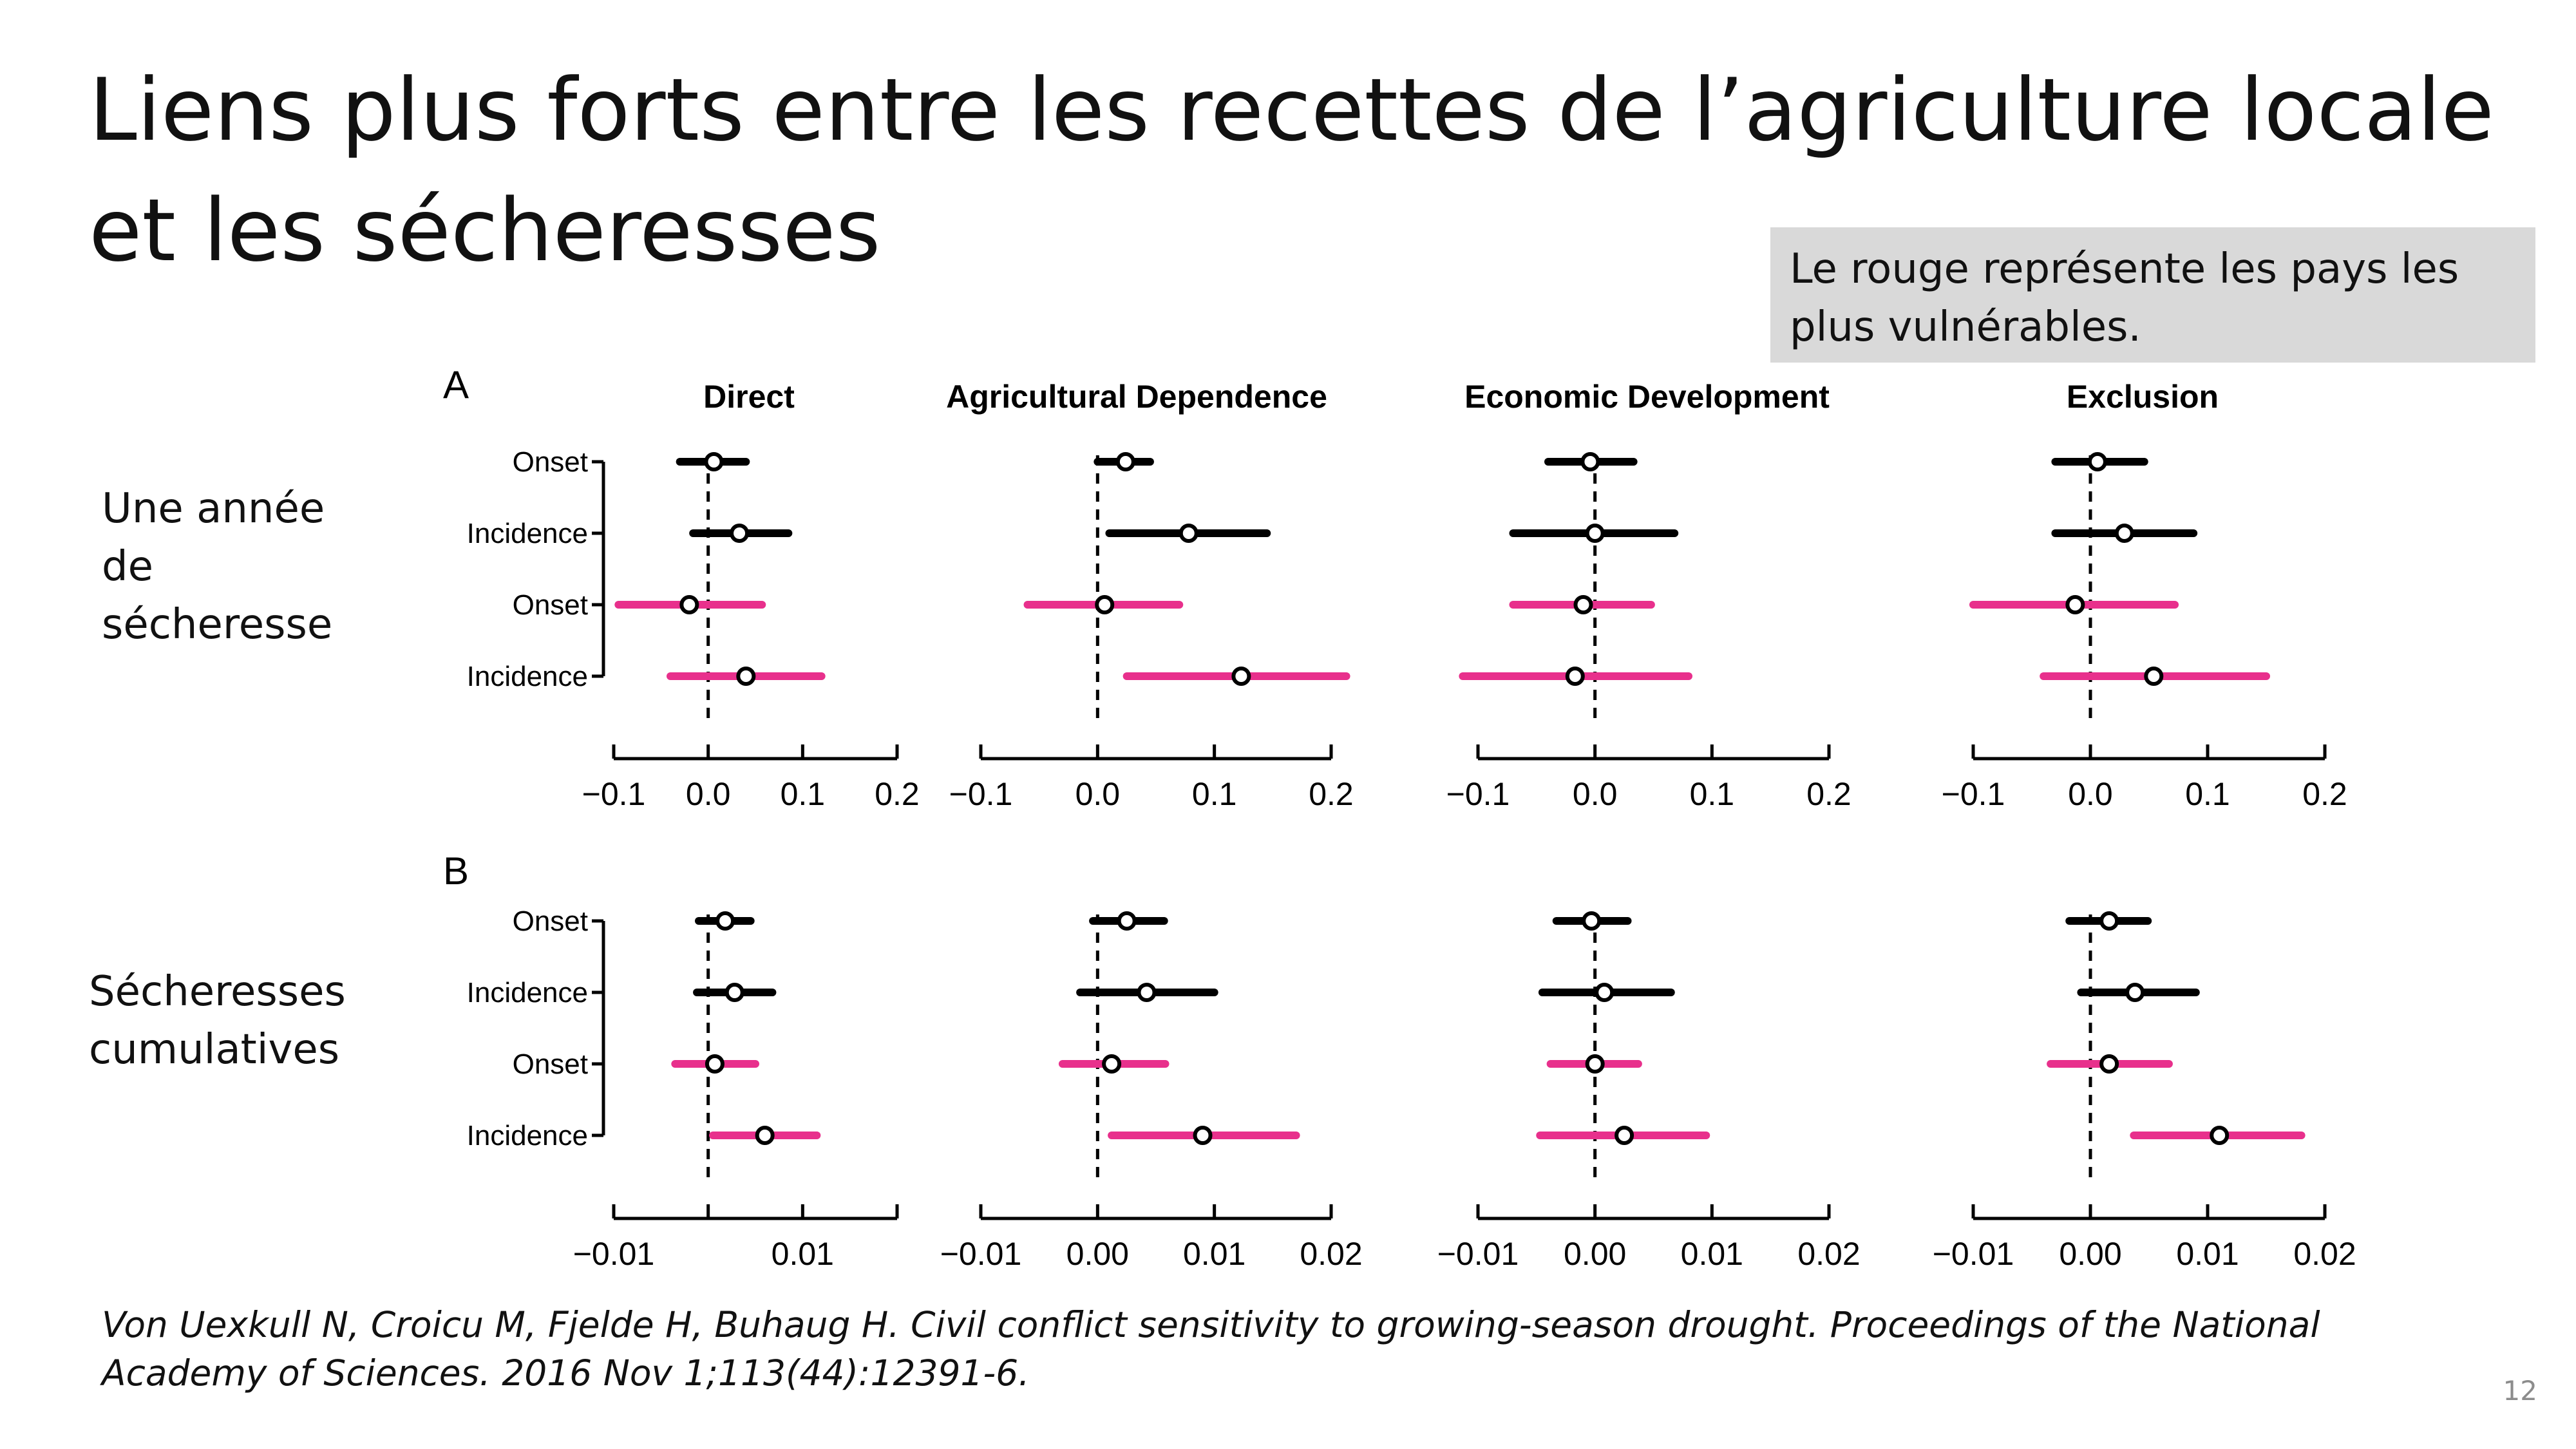 This screenshot has height=1449, width=2576. Describe the element at coordinates (2143, 397) in the screenshot. I see `panel-title: Exclusion` at that location.